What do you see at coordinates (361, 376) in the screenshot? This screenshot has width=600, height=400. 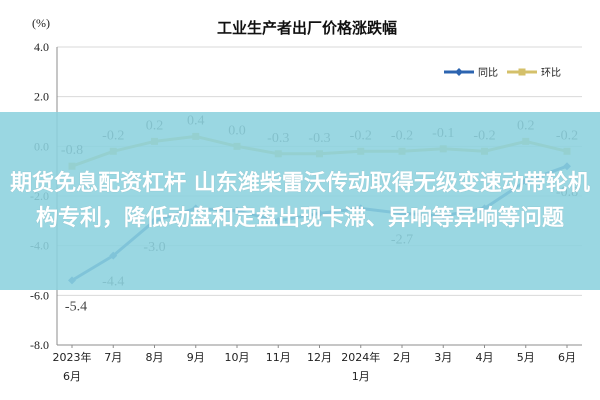 I see `x-tick-label: 1月` at bounding box center [361, 376].